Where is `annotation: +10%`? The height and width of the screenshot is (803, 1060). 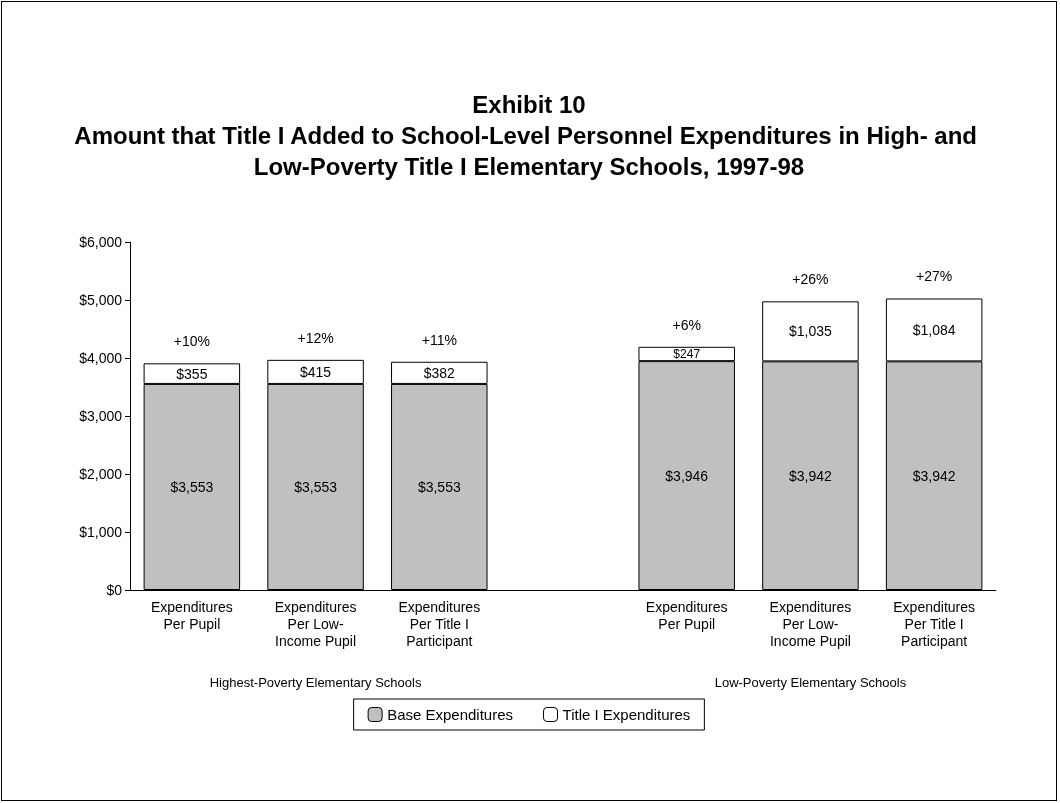
annotation: +10% is located at coordinates (191, 341).